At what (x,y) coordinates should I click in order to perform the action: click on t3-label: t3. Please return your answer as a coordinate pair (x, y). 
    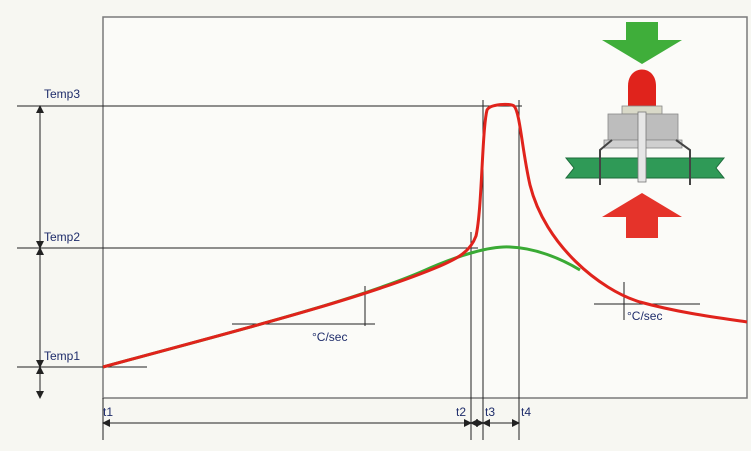
    Looking at the image, I should click on (490, 412).